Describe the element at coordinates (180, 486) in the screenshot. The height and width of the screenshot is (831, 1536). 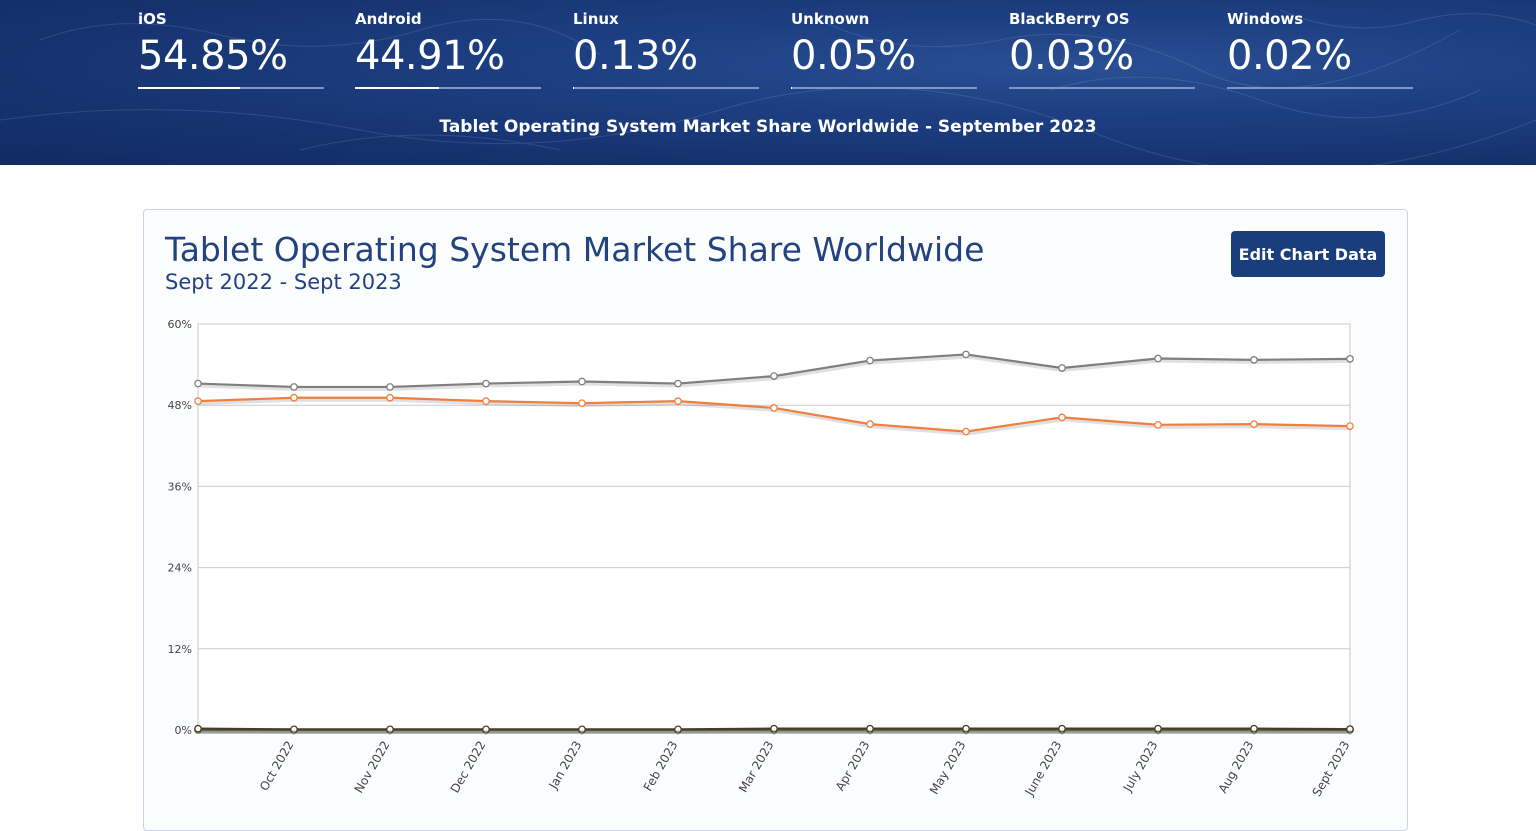
I see `y-tick-label: 36%` at that location.